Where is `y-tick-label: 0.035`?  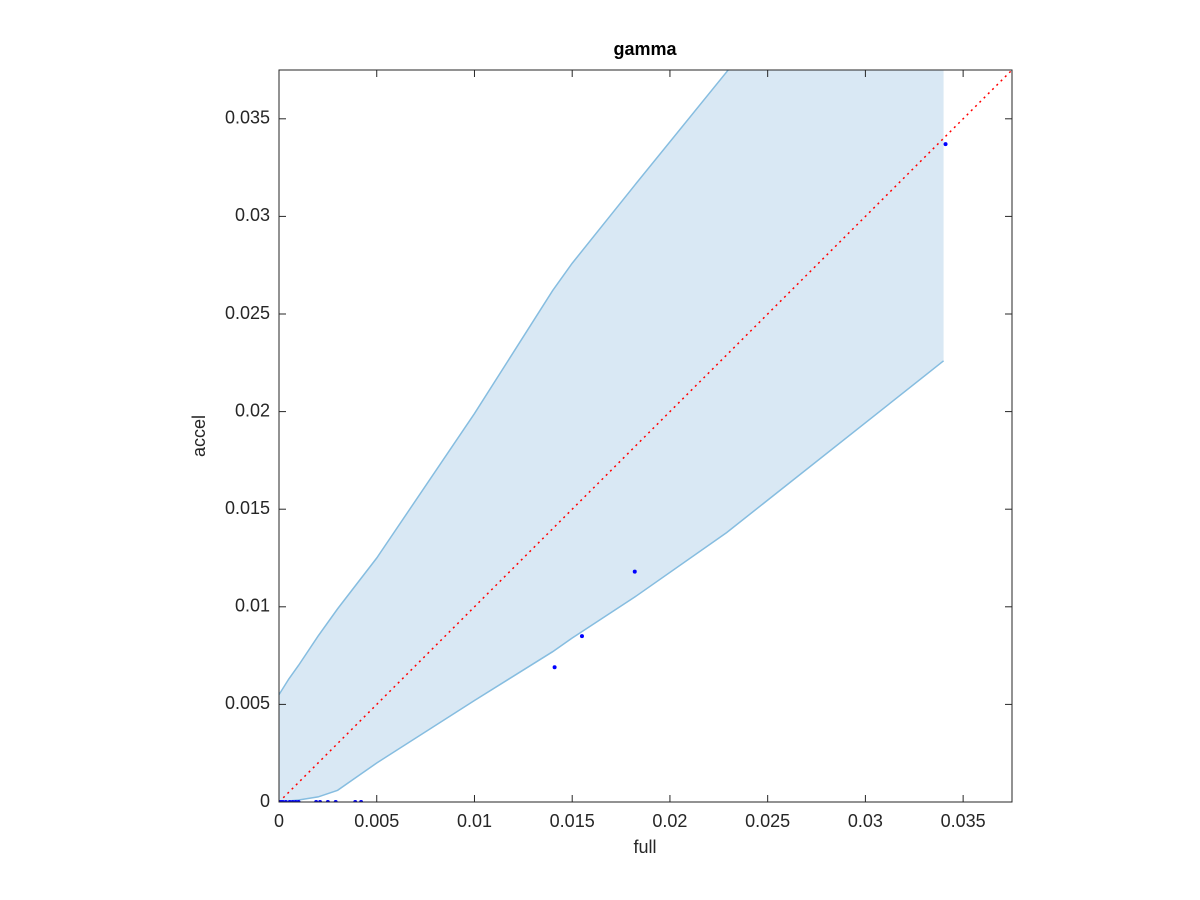 y-tick-label: 0.035 is located at coordinates (247, 118).